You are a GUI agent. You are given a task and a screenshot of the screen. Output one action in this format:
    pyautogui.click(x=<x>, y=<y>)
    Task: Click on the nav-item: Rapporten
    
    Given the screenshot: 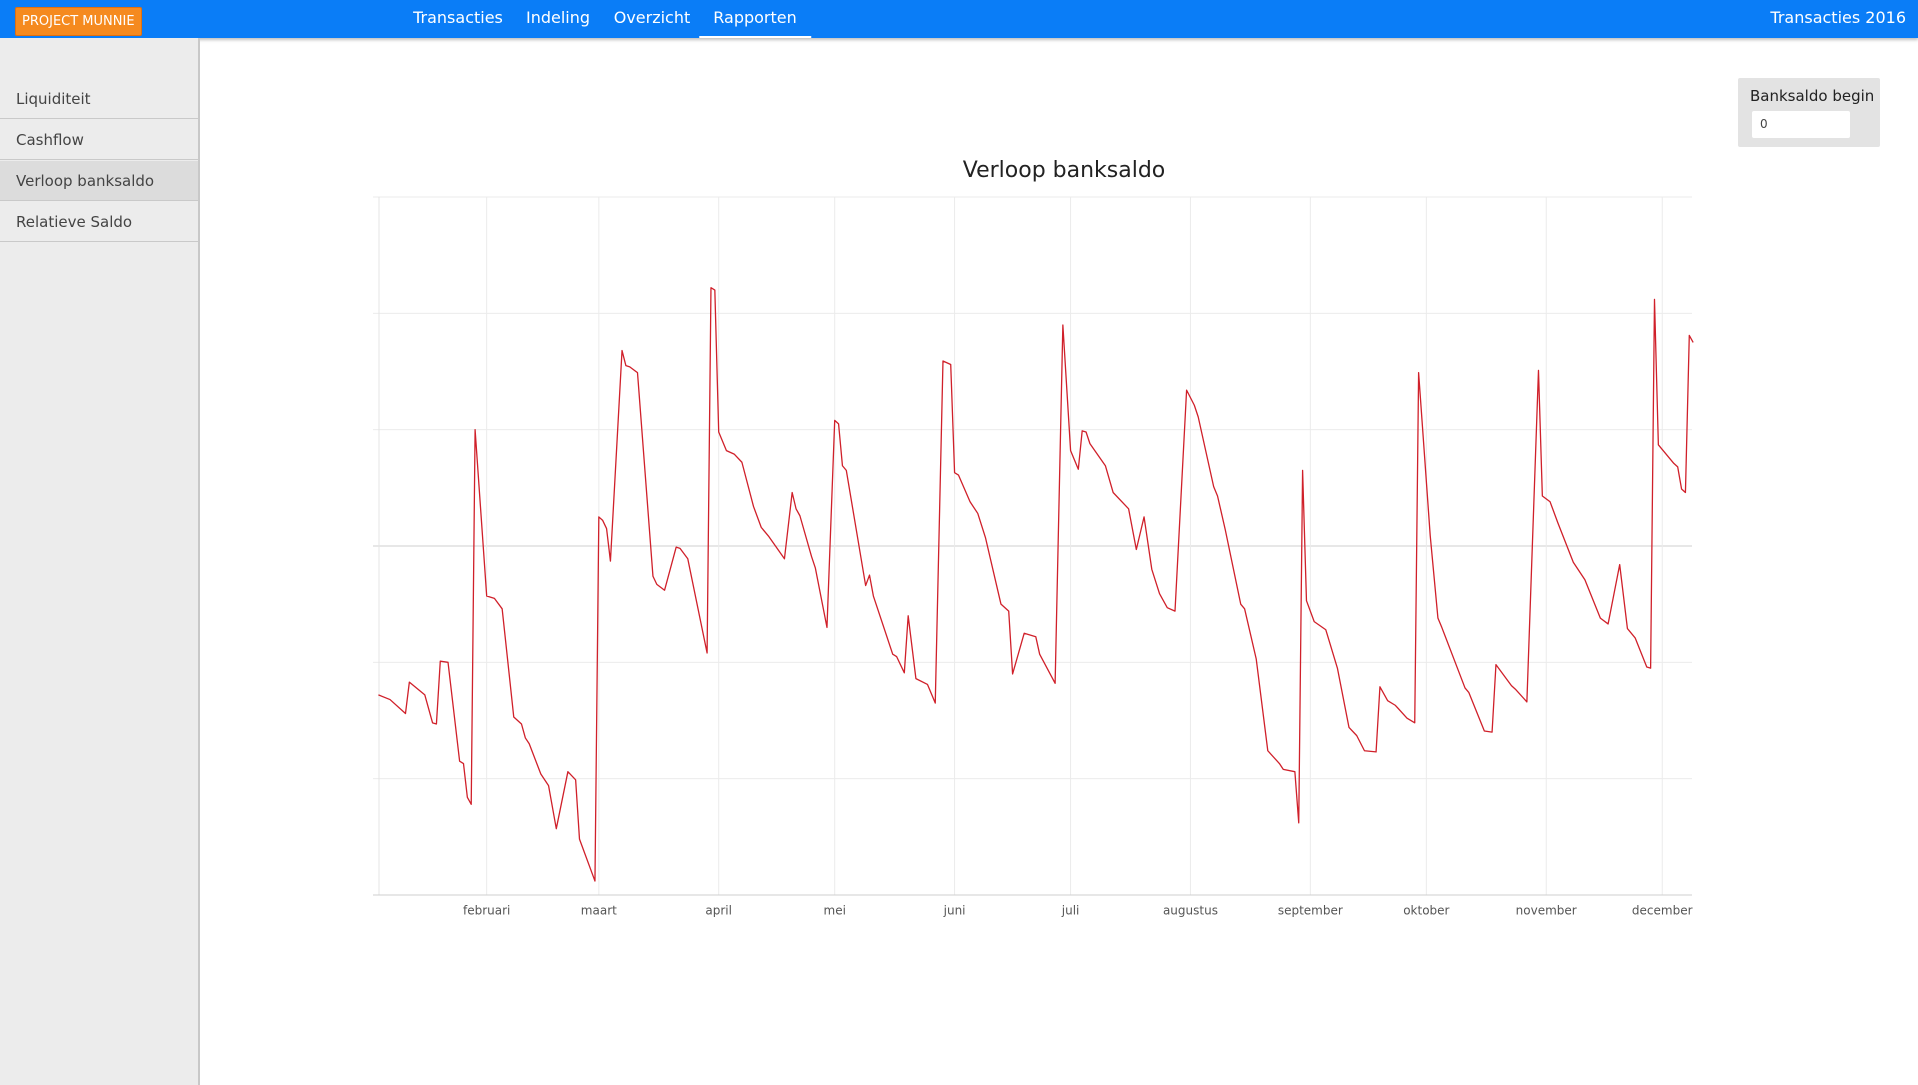 What is the action you would take?
    pyautogui.click(x=755, y=19)
    